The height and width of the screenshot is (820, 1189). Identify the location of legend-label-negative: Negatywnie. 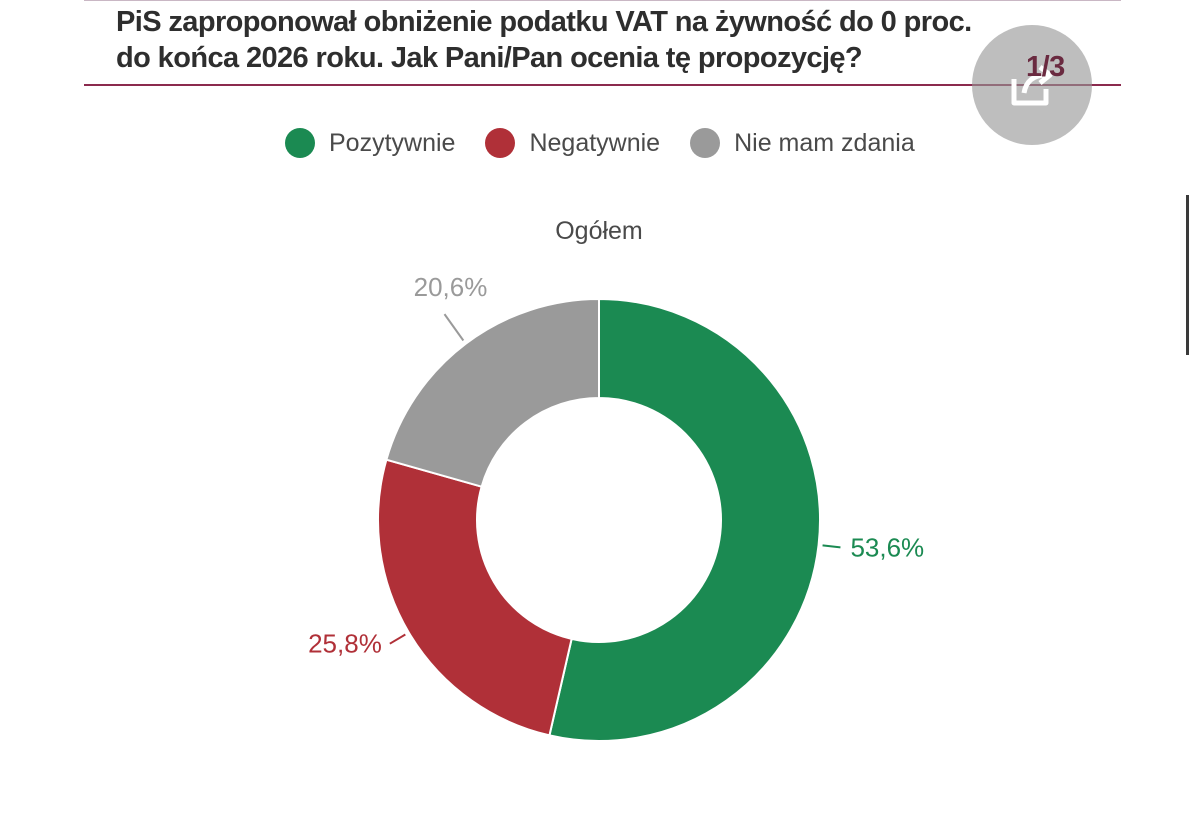
(595, 142).